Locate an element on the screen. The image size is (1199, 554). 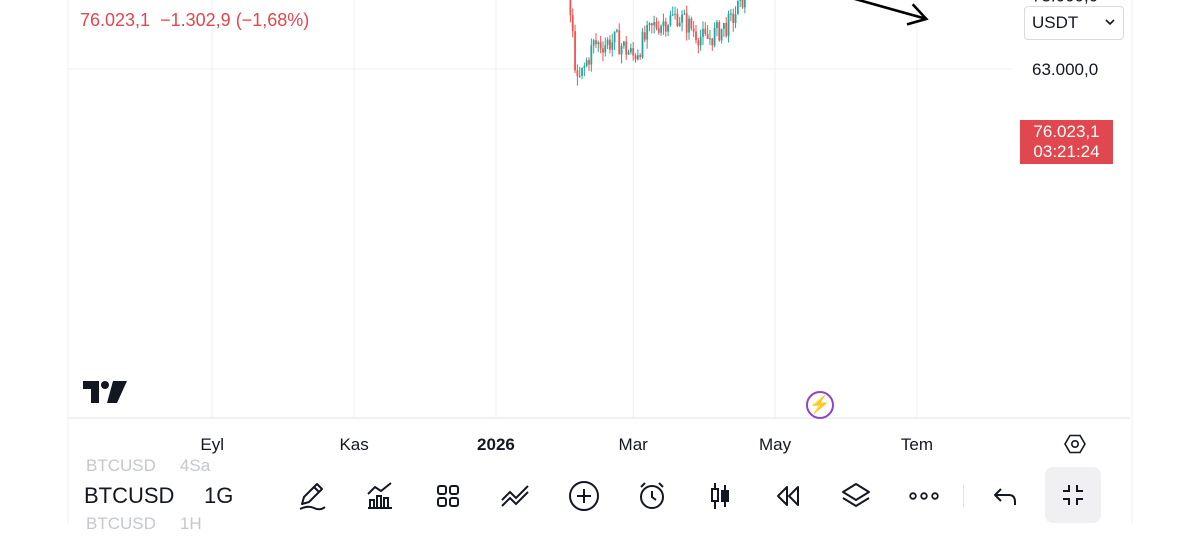
replay-icon is located at coordinates (788, 496).